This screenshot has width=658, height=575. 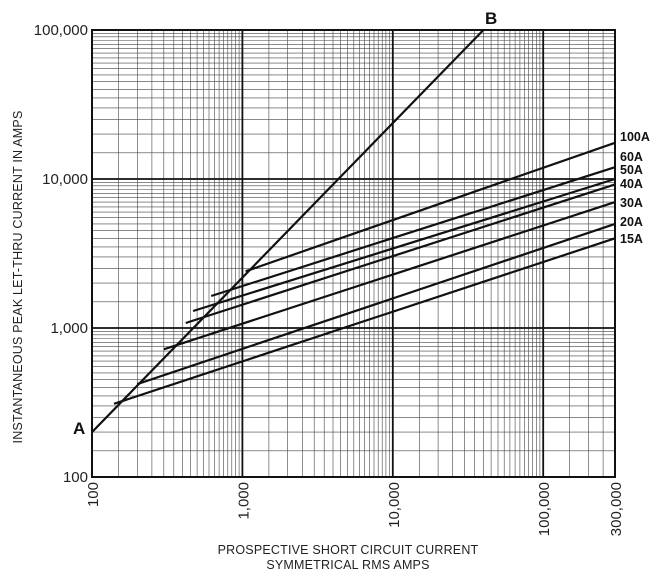 What do you see at coordinates (430, 207) in the screenshot?
I see `series-line-100a` at bounding box center [430, 207].